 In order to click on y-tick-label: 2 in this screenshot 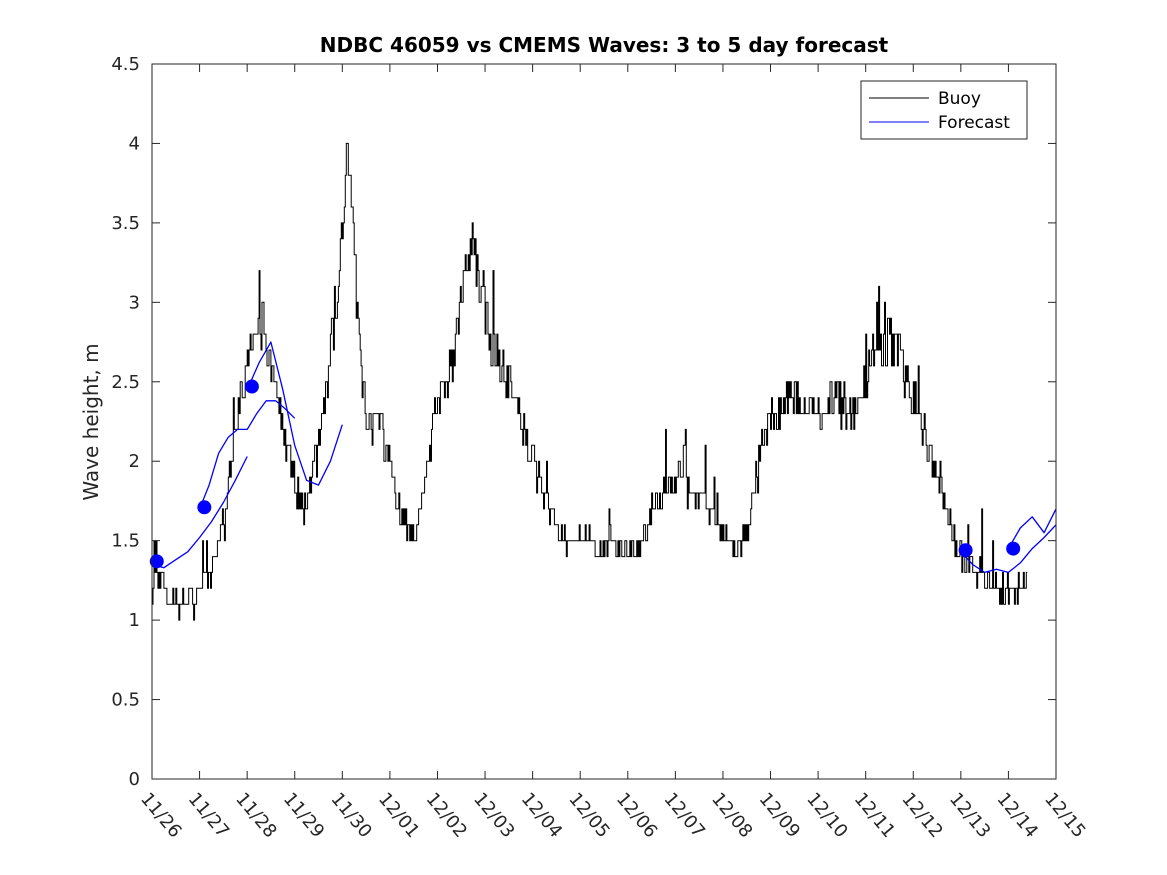, I will do `click(134, 461)`.